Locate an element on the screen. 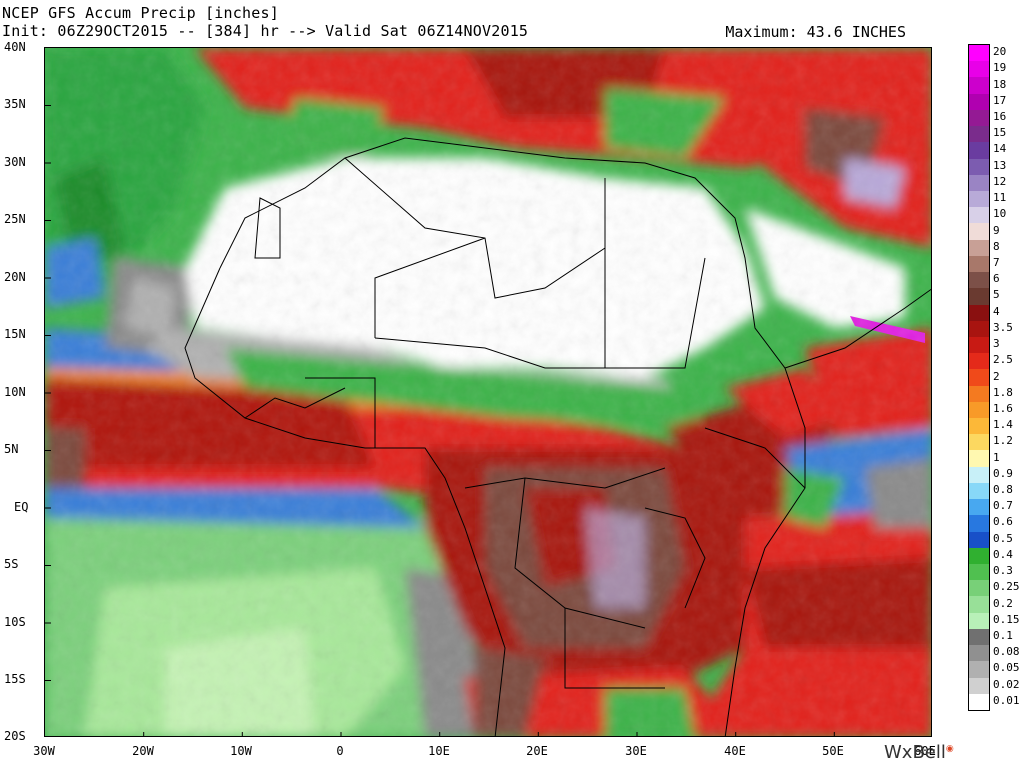 This screenshot has width=1024, height=768. wxbell-logo: WxBell◉ is located at coordinates (919, 752).